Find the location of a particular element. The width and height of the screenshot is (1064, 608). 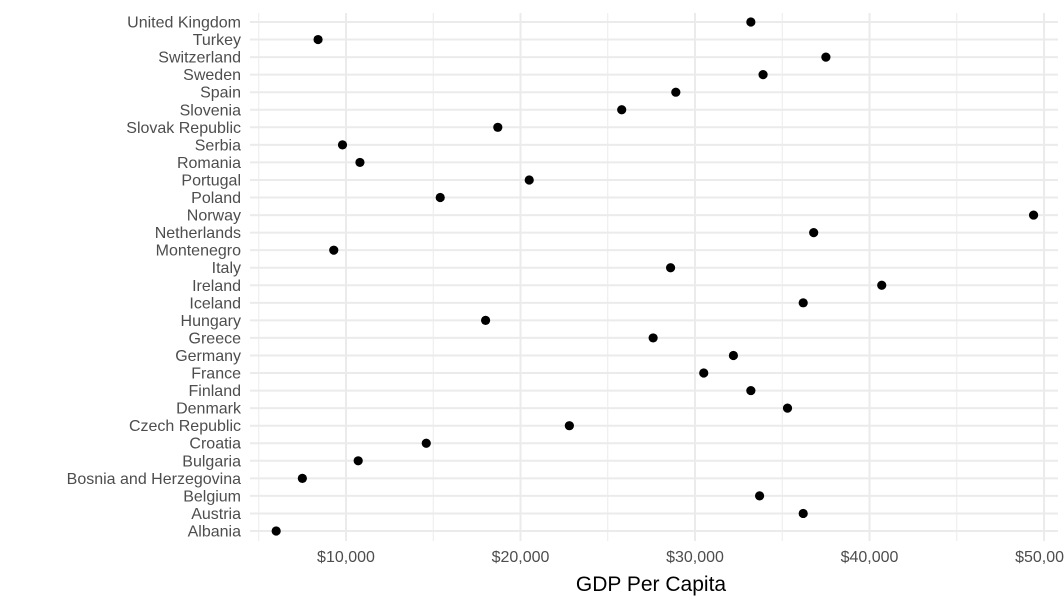

category-label: Slovak Republic is located at coordinates (183, 128).